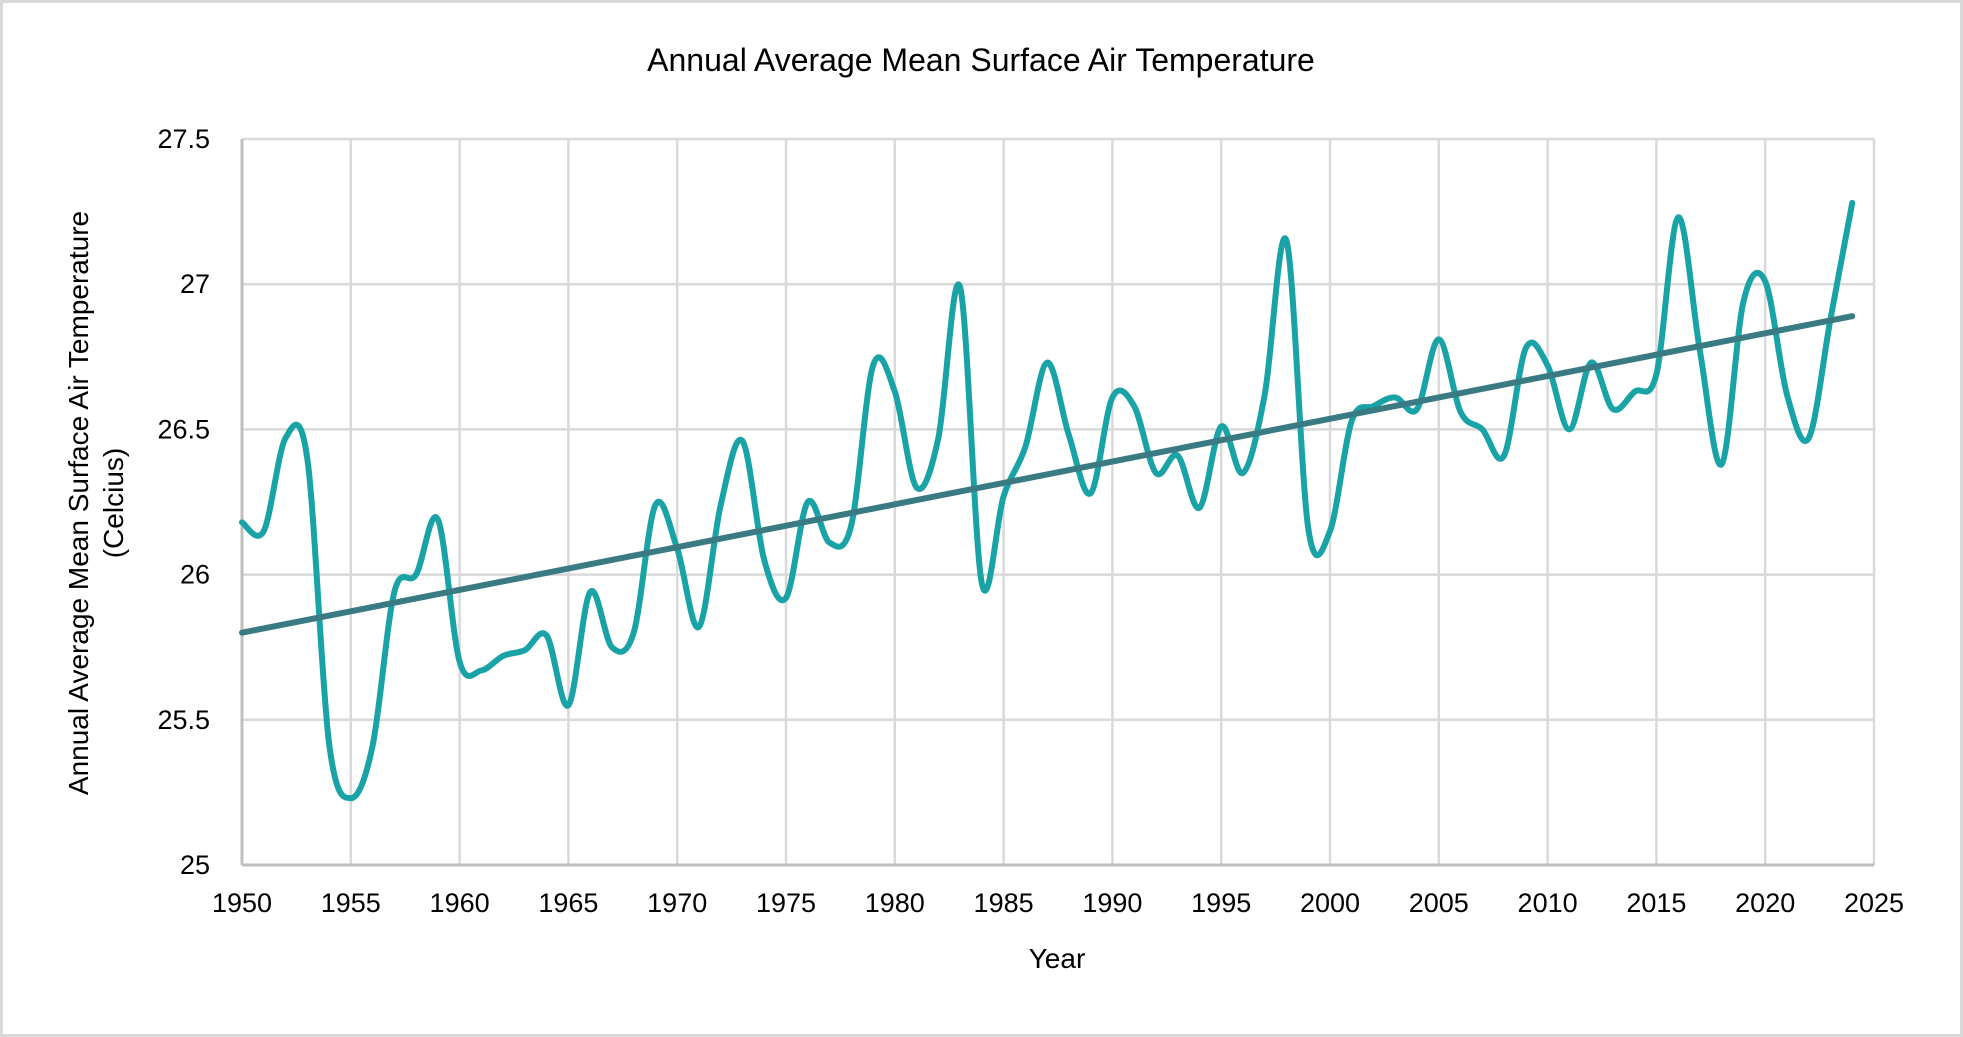  Describe the element at coordinates (1678, 217) in the screenshot. I see `data-point-2016` at that location.